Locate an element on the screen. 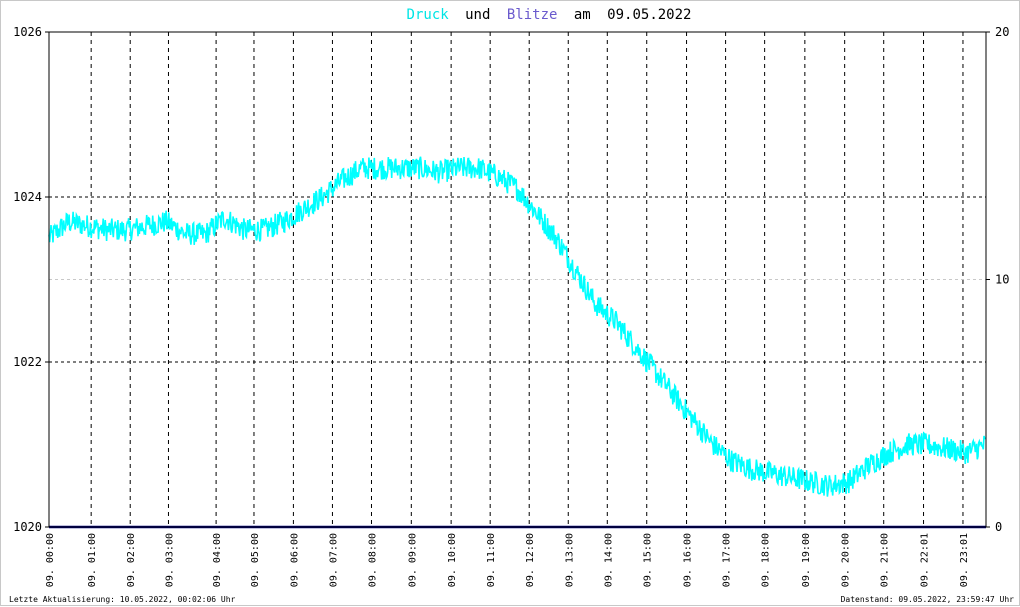  x-tick-label-8: 09. 08:00 is located at coordinates (372, 560).